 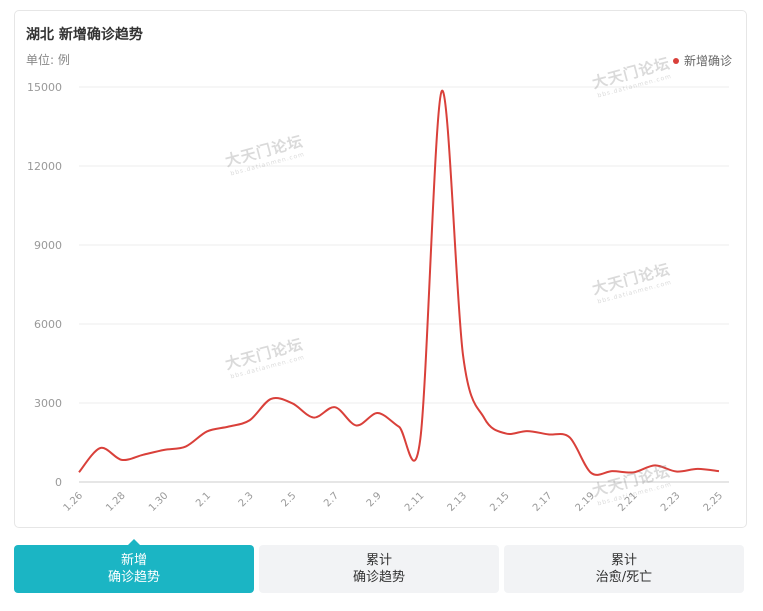 What do you see at coordinates (58, 482) in the screenshot?
I see `y-tick-label: 0` at bounding box center [58, 482].